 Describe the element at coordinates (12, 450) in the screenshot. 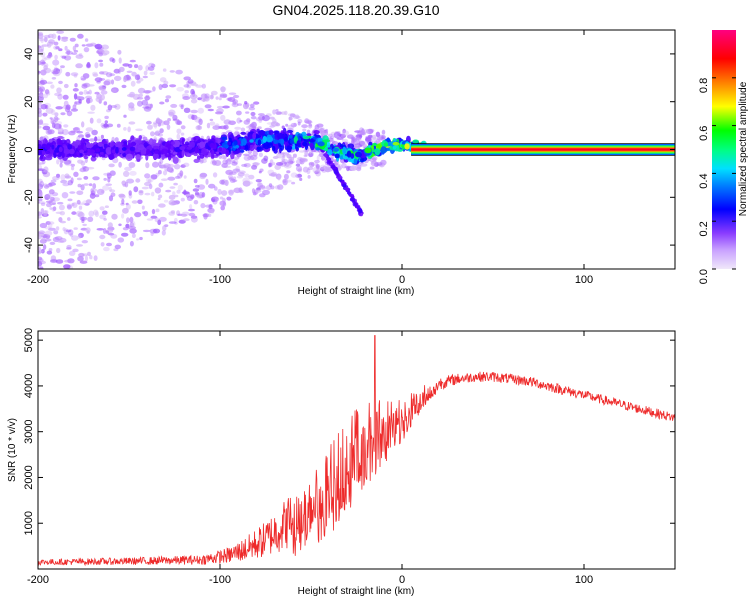

I see `snr-y-label: SNR (10 * v/v)` at that location.